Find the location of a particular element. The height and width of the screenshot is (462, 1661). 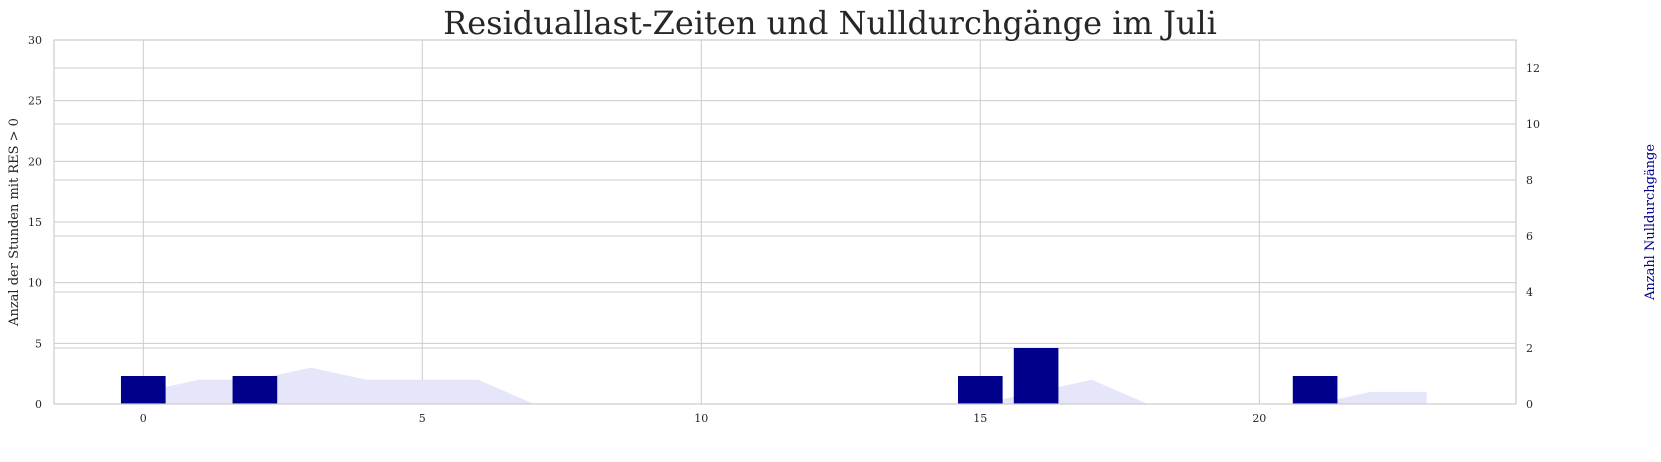

y-tick-label-right: 4 is located at coordinates (1529, 292).